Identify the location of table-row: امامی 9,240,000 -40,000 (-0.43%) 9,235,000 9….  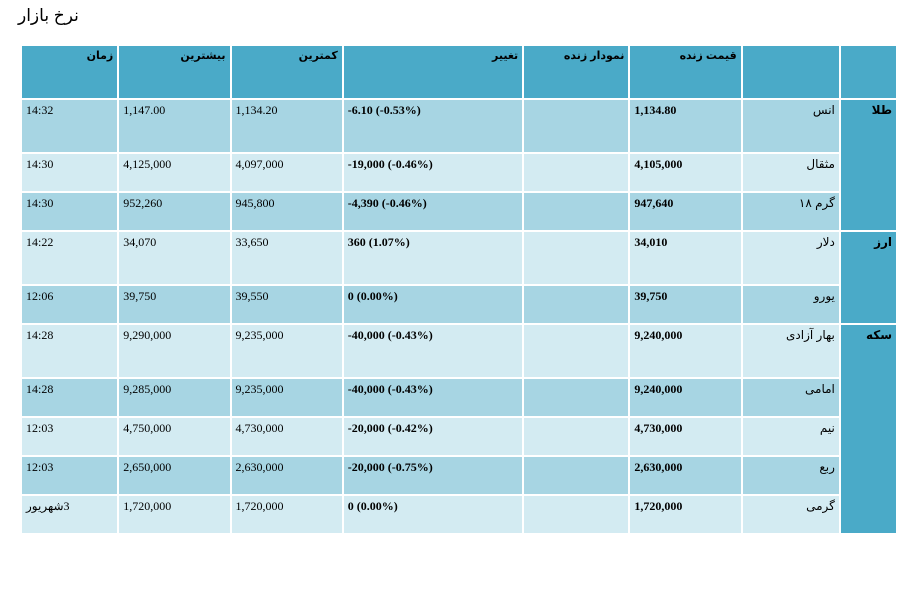
(459, 397).